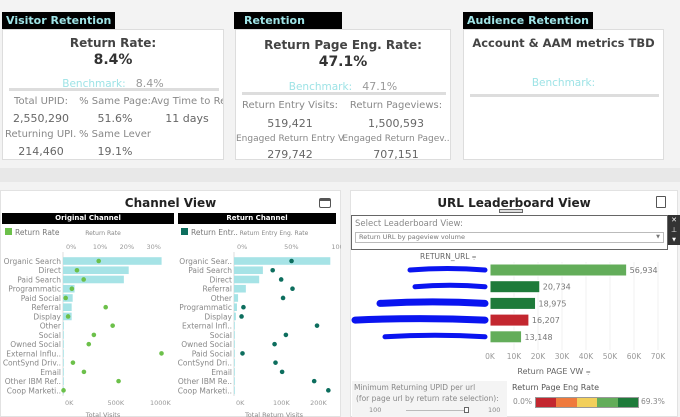 The height and width of the screenshot is (417, 680). I want to click on category-label: Display, so click(218, 316).